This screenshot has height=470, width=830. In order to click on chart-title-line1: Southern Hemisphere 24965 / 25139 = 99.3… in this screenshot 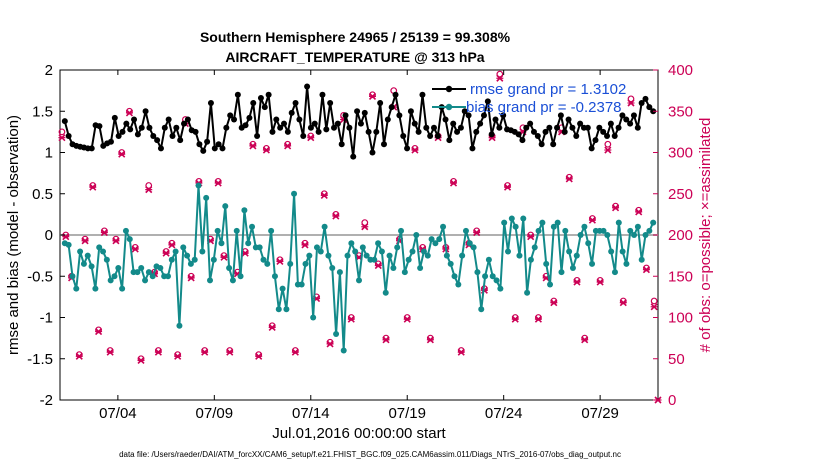, I will do `click(355, 37)`.